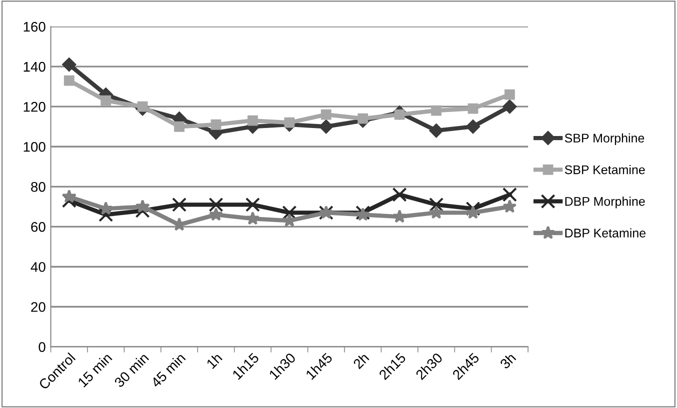 This screenshot has height=408, width=677. Describe the element at coordinates (131, 370) in the screenshot. I see `x-tick-label: 30 min` at that location.